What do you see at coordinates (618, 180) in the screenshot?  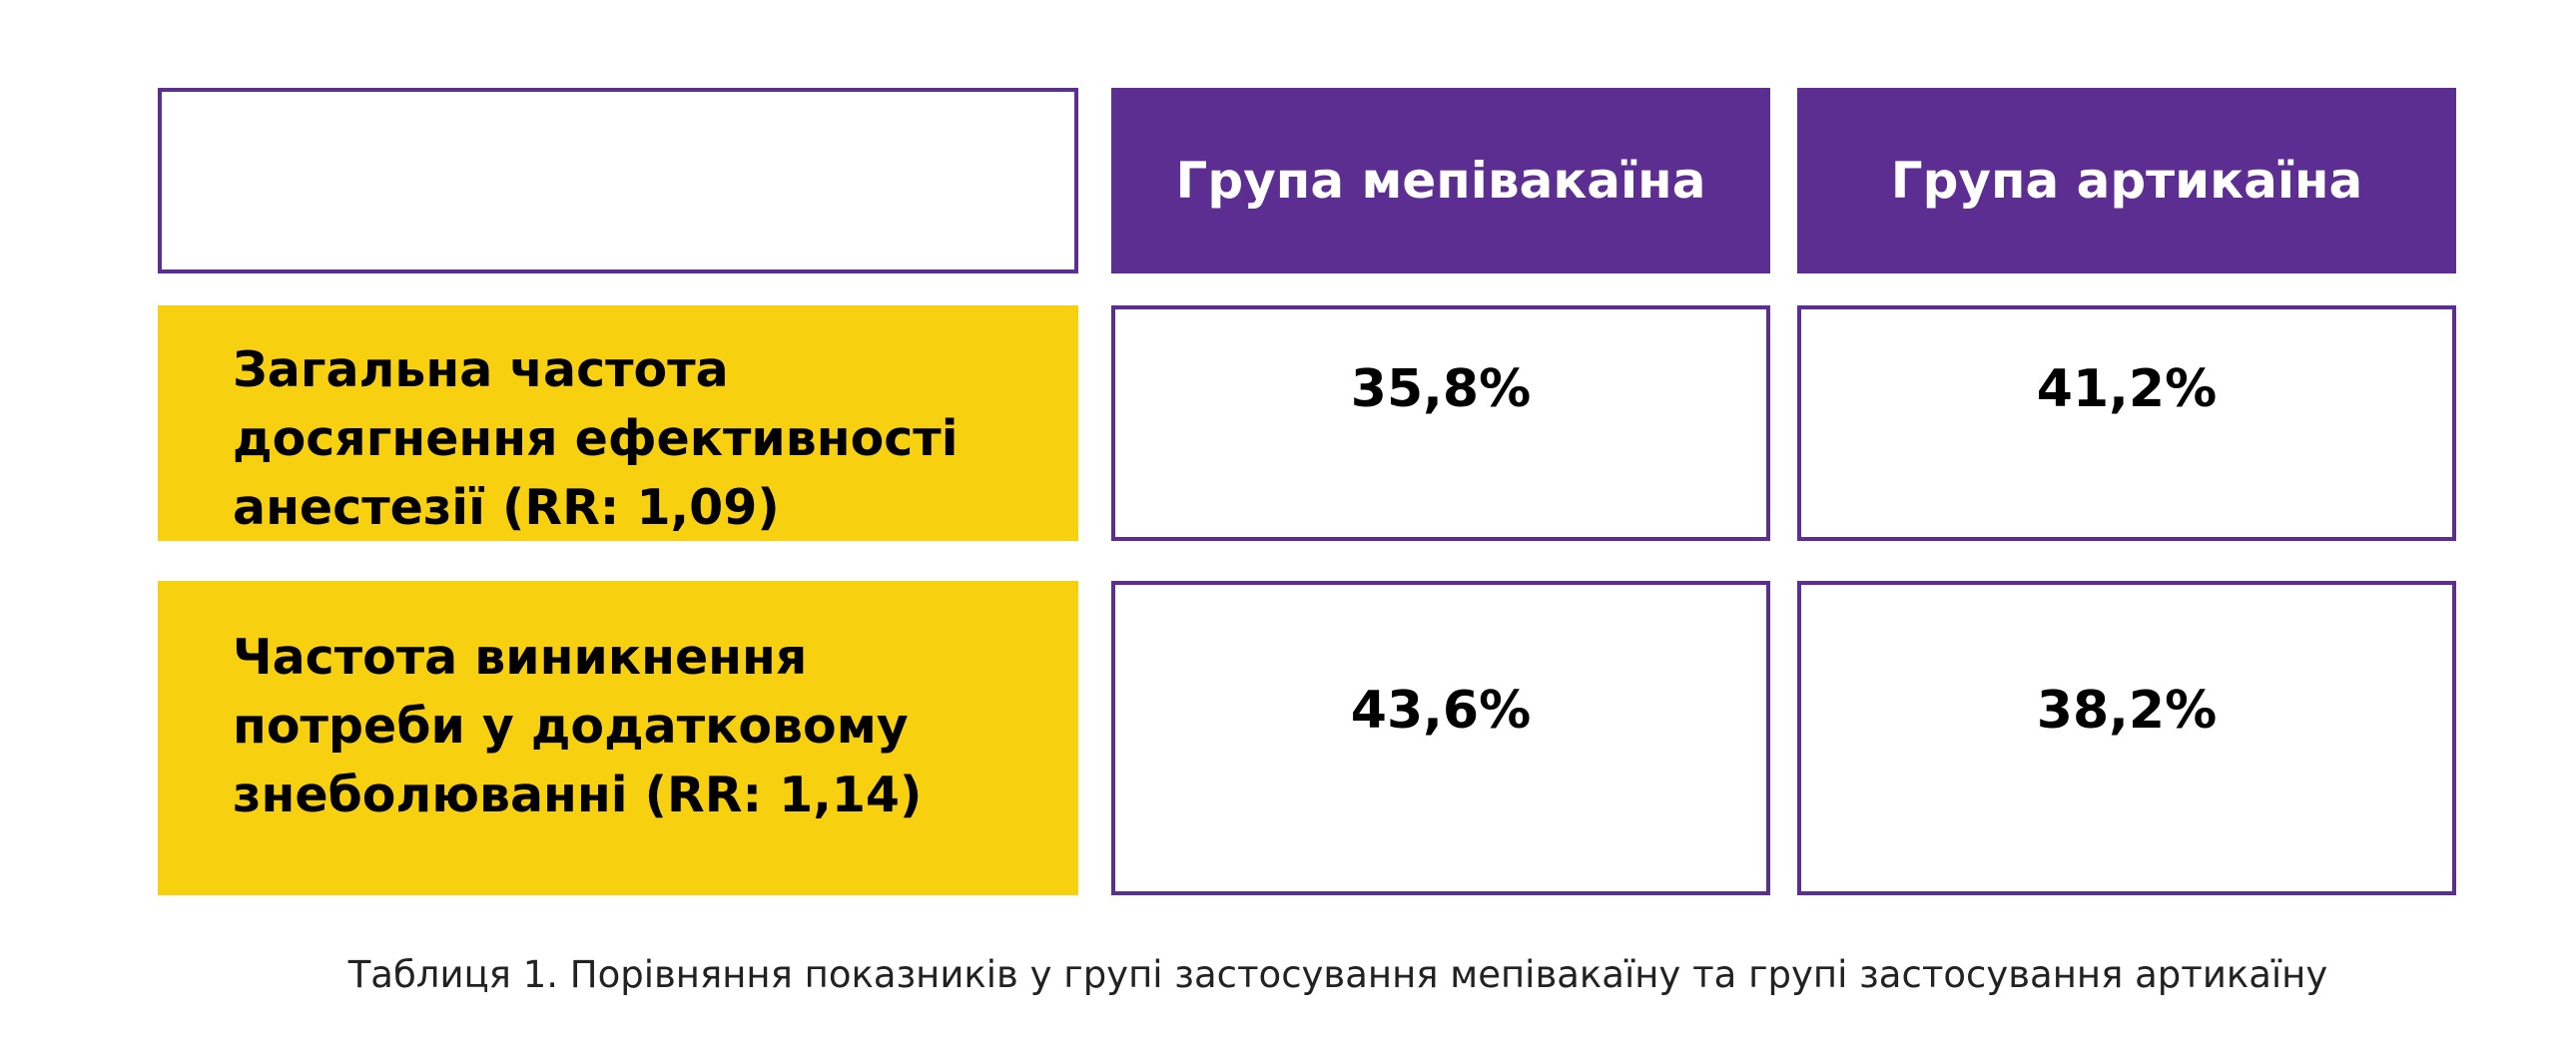 I see `table-corner-cell` at bounding box center [618, 180].